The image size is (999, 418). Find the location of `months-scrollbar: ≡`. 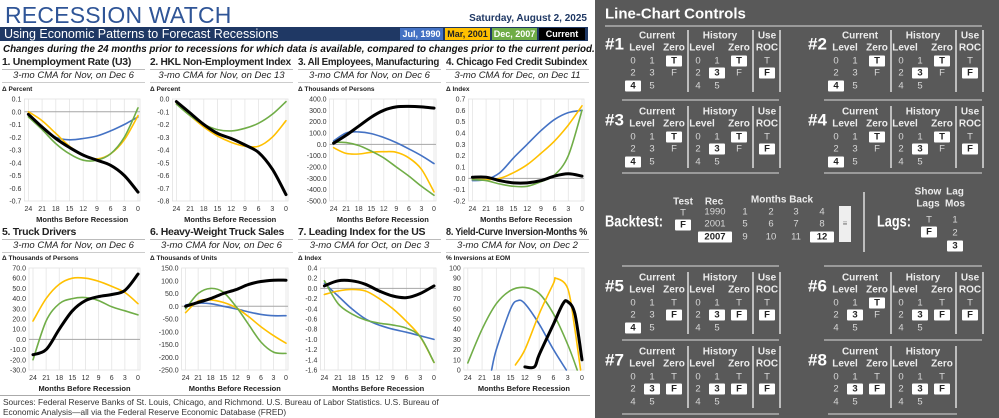

months-scrollbar: ≡ is located at coordinates (845, 224).